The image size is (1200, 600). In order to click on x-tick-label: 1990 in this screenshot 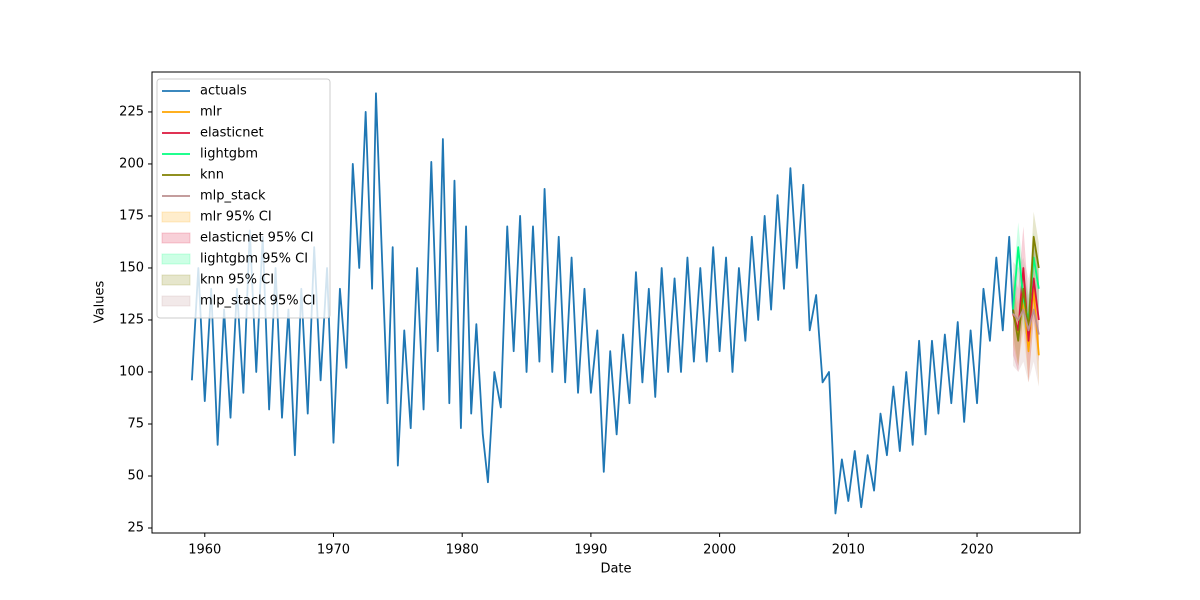, I will do `click(590, 550)`.